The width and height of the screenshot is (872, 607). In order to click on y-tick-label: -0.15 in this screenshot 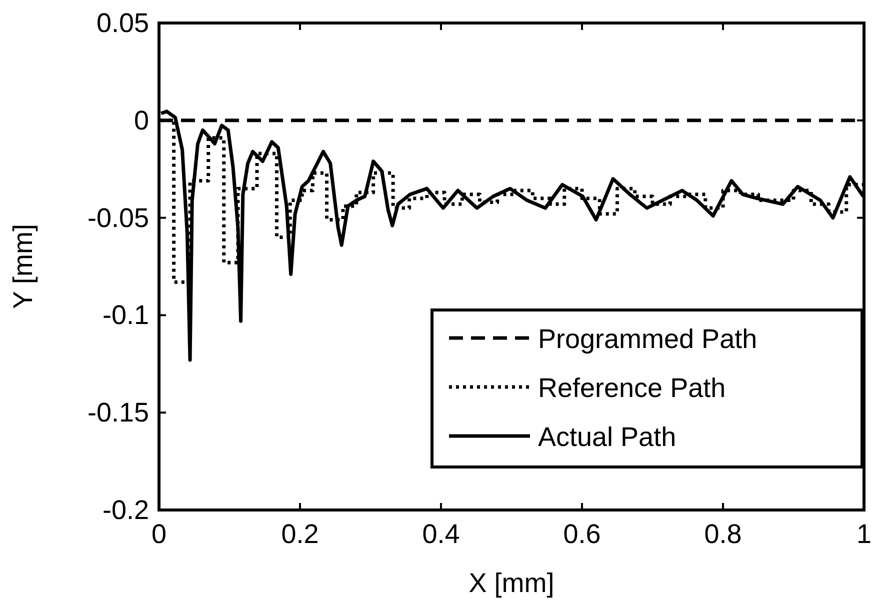, I will do `click(118, 413)`.